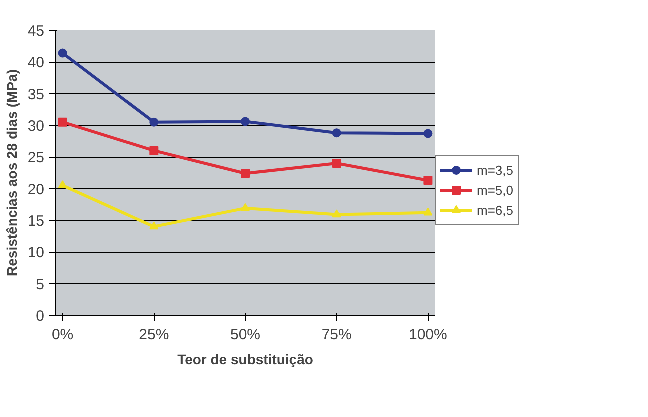 The image size is (648, 417). What do you see at coordinates (36, 95) in the screenshot?
I see `y-tick-label: 35` at bounding box center [36, 95].